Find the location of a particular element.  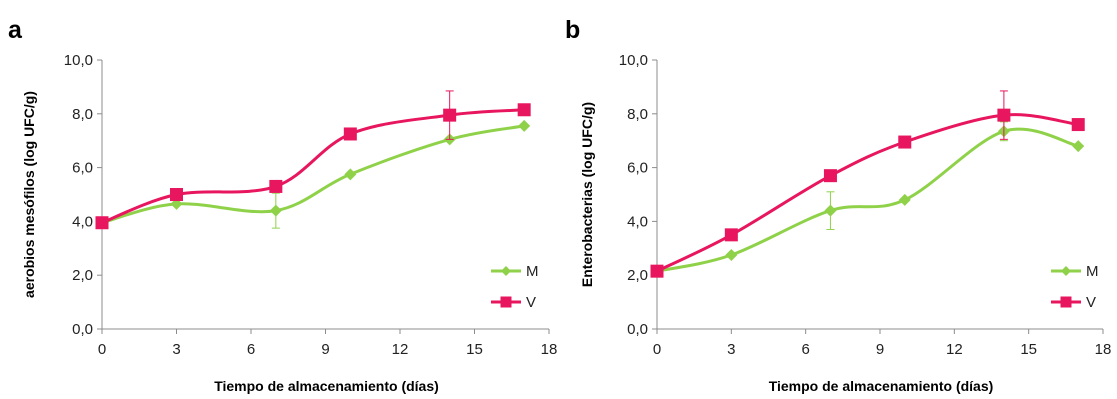

series-V is located at coordinates (313, 160).